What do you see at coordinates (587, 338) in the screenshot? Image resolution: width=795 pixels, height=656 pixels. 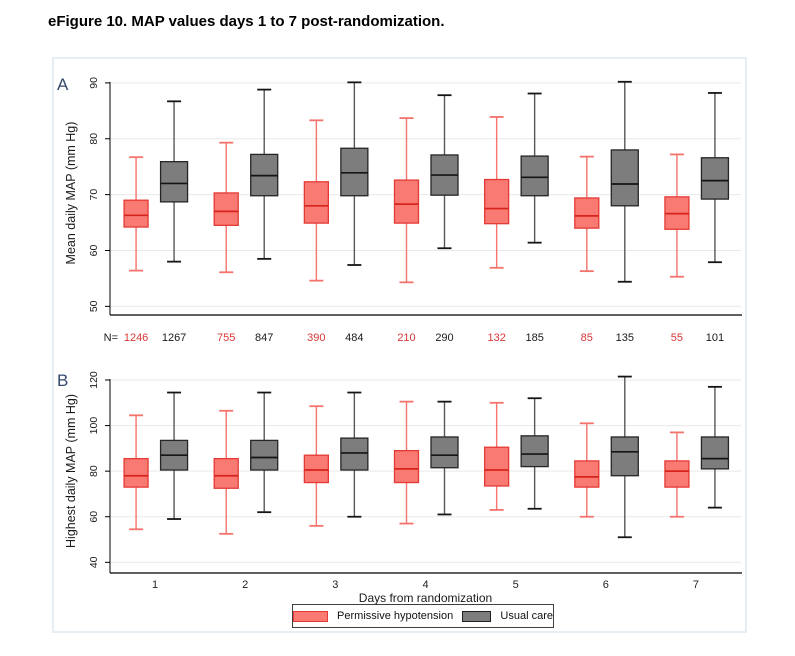 I see `n-permissive-day-6: 85` at bounding box center [587, 338].